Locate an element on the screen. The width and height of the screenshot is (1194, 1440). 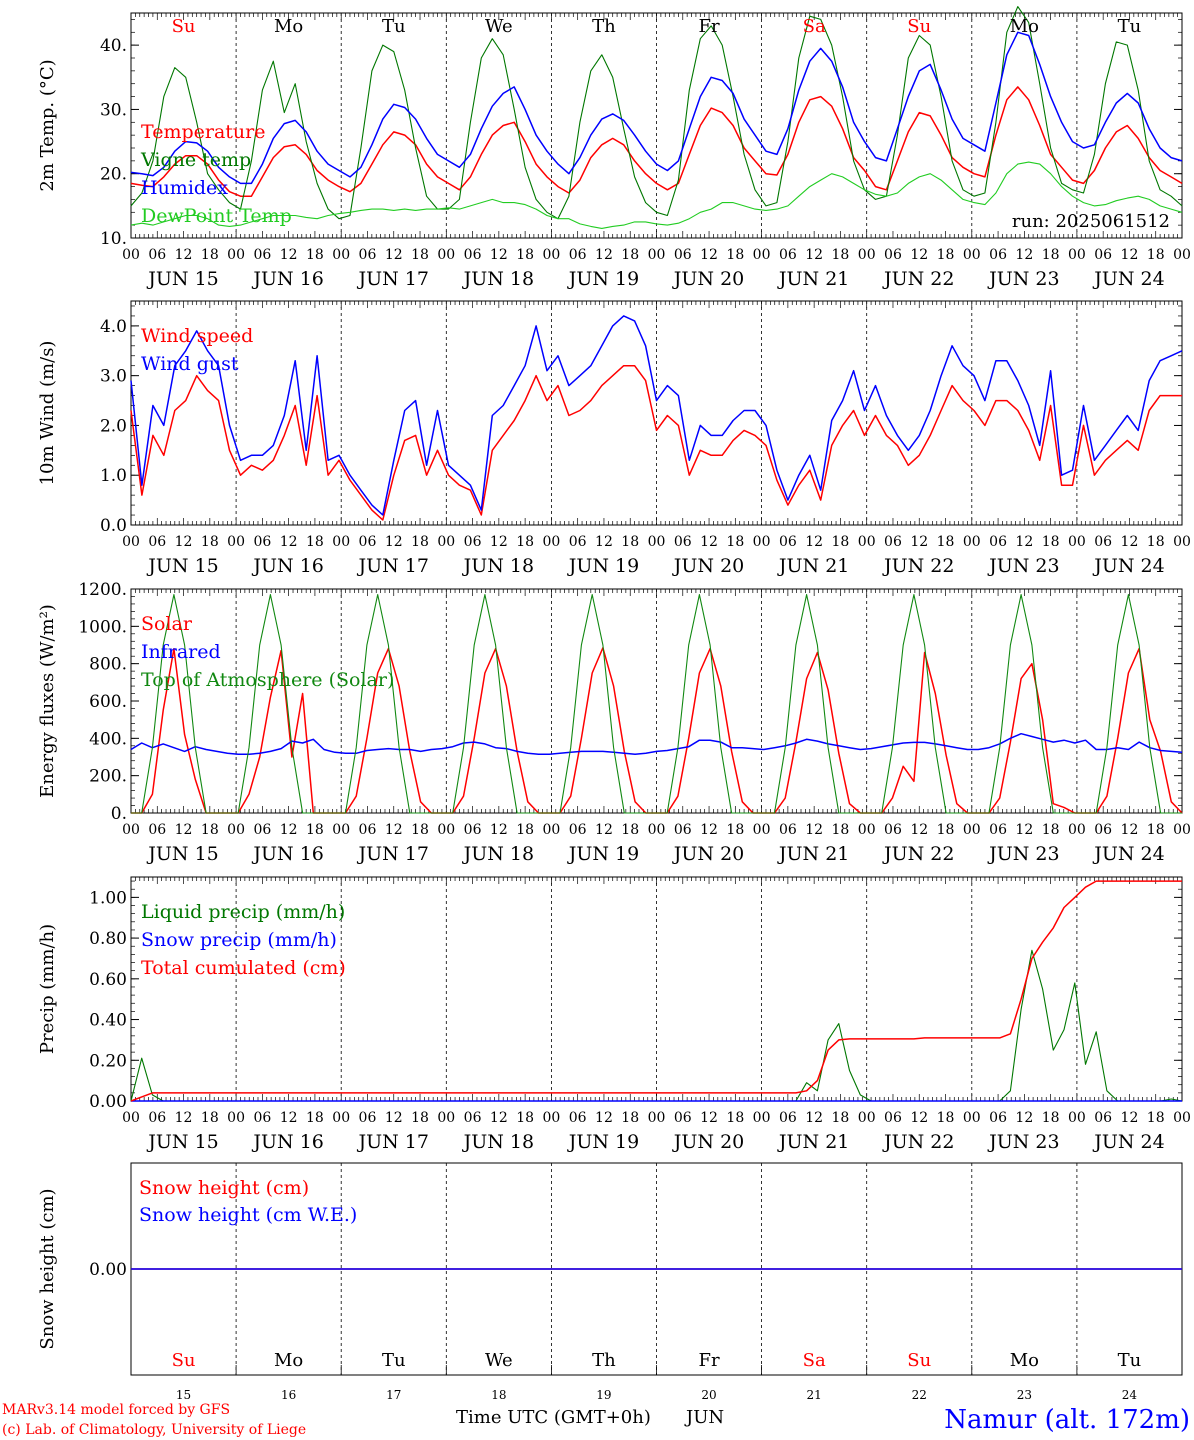
legend-entry: Snow height (cm) is located at coordinates (224, 1188).